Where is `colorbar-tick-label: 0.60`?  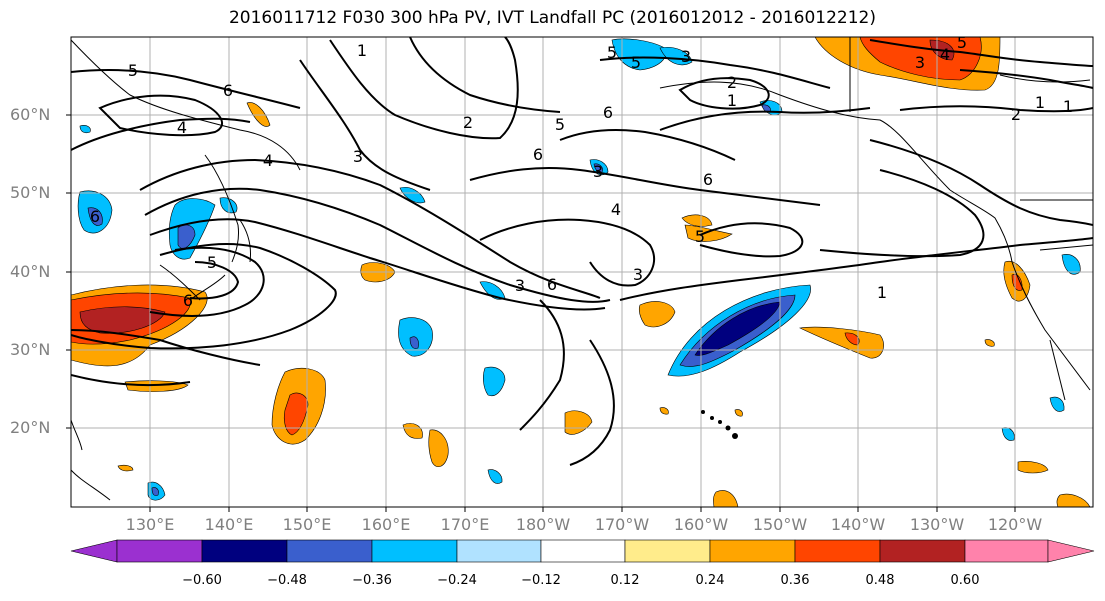 colorbar-tick-label: 0.60 is located at coordinates (965, 580).